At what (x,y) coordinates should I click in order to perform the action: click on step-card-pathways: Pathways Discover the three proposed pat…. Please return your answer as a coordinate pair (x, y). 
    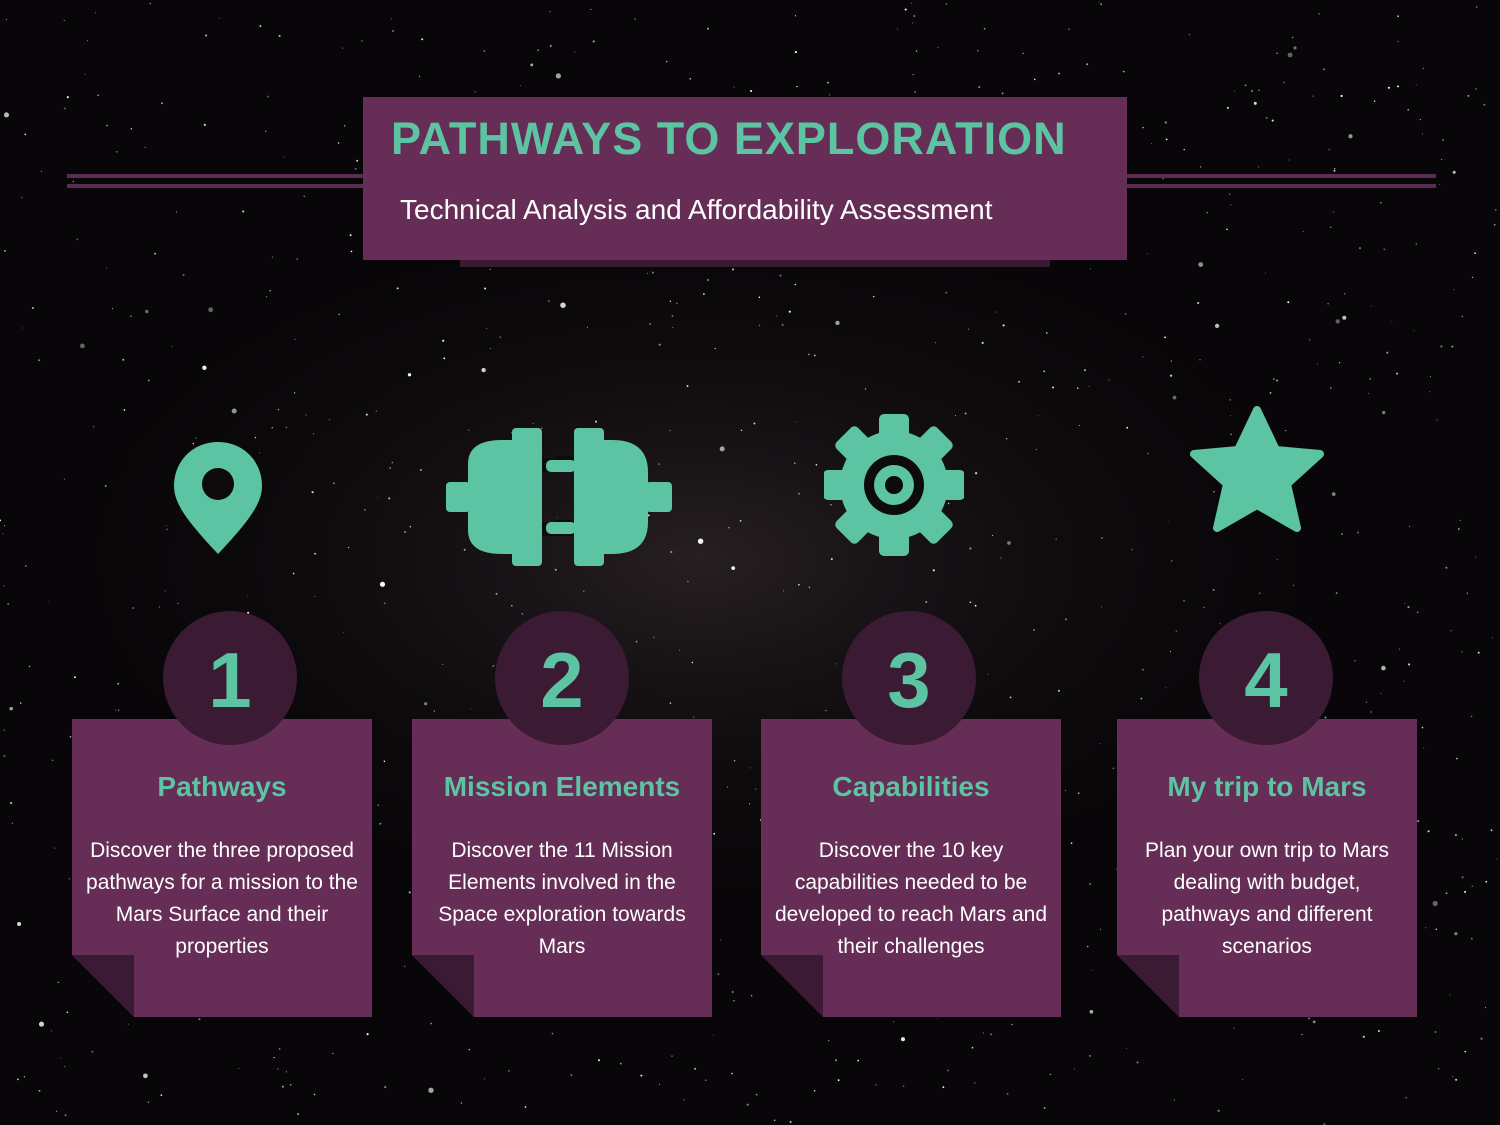
    Looking at the image, I should click on (222, 868).